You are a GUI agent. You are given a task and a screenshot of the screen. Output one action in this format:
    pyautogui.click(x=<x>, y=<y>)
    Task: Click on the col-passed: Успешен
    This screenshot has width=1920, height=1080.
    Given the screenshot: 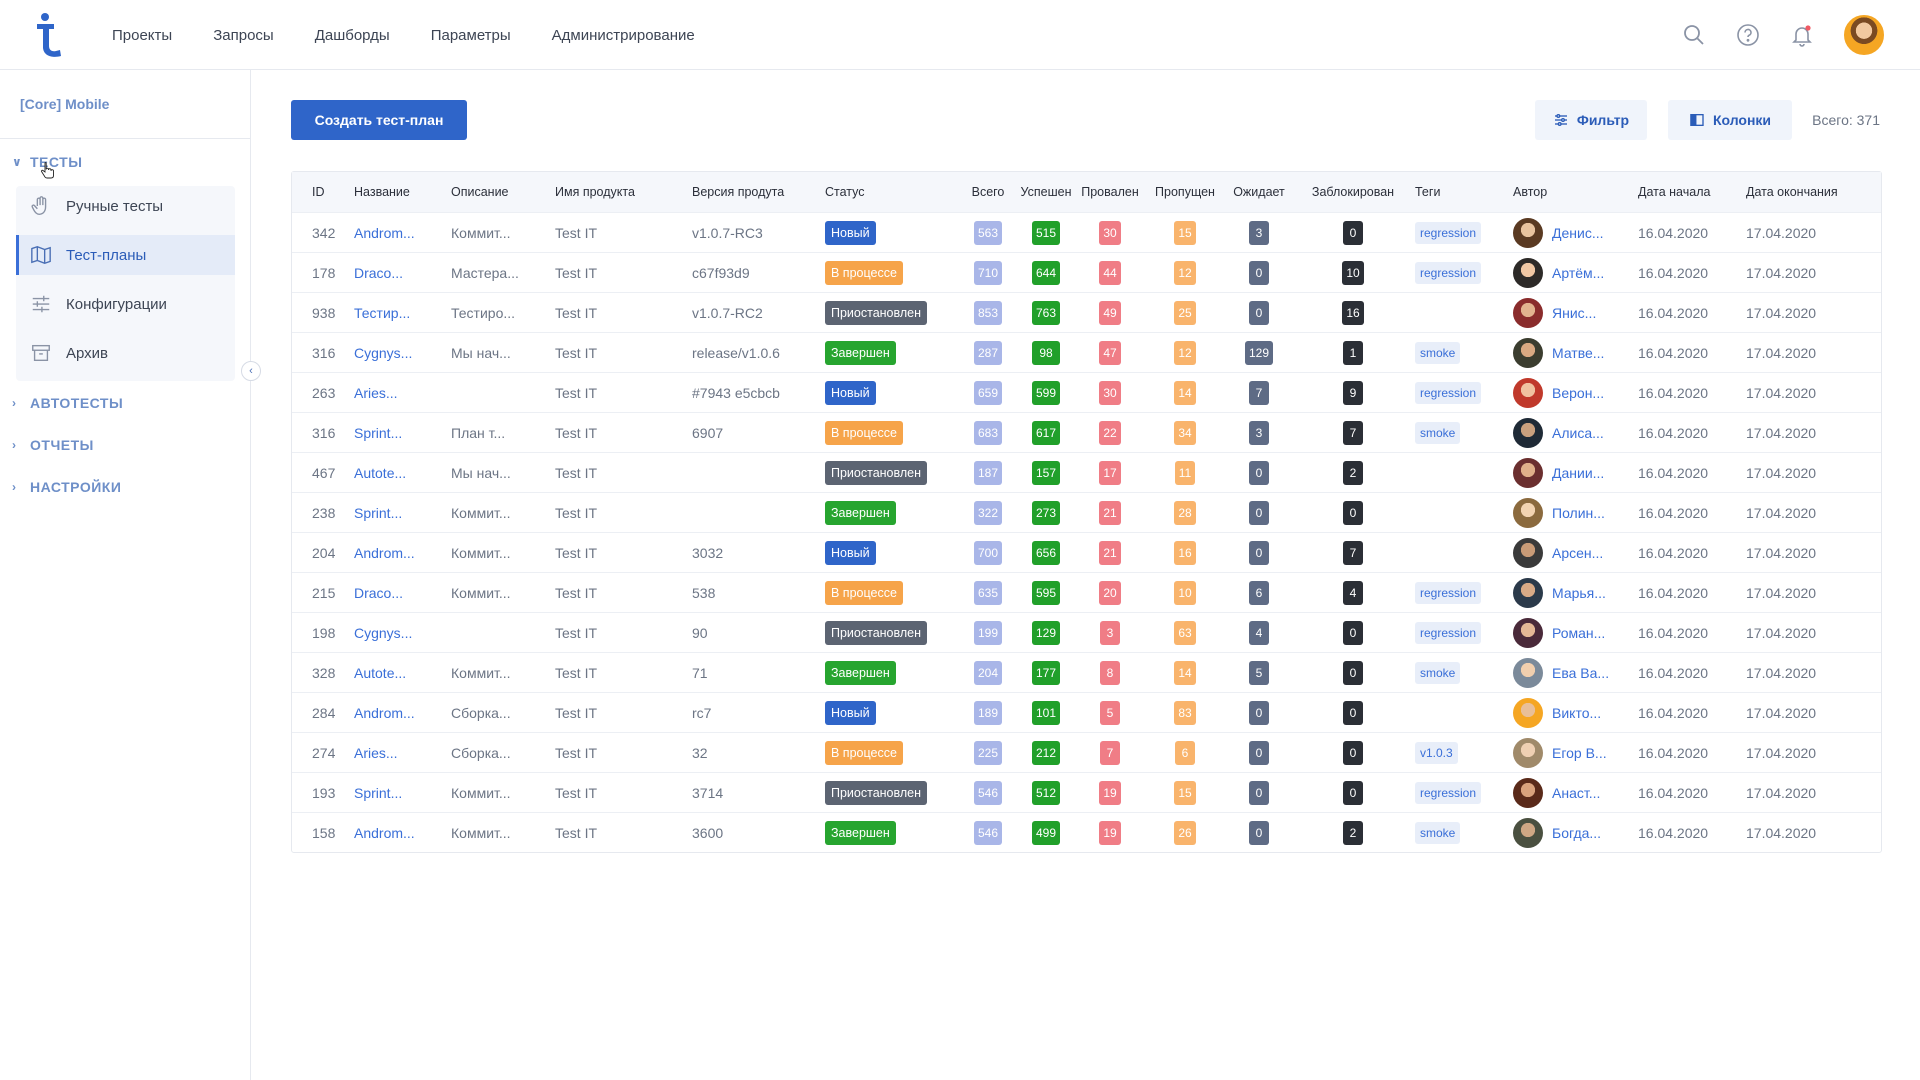 What is the action you would take?
    pyautogui.click(x=1046, y=192)
    